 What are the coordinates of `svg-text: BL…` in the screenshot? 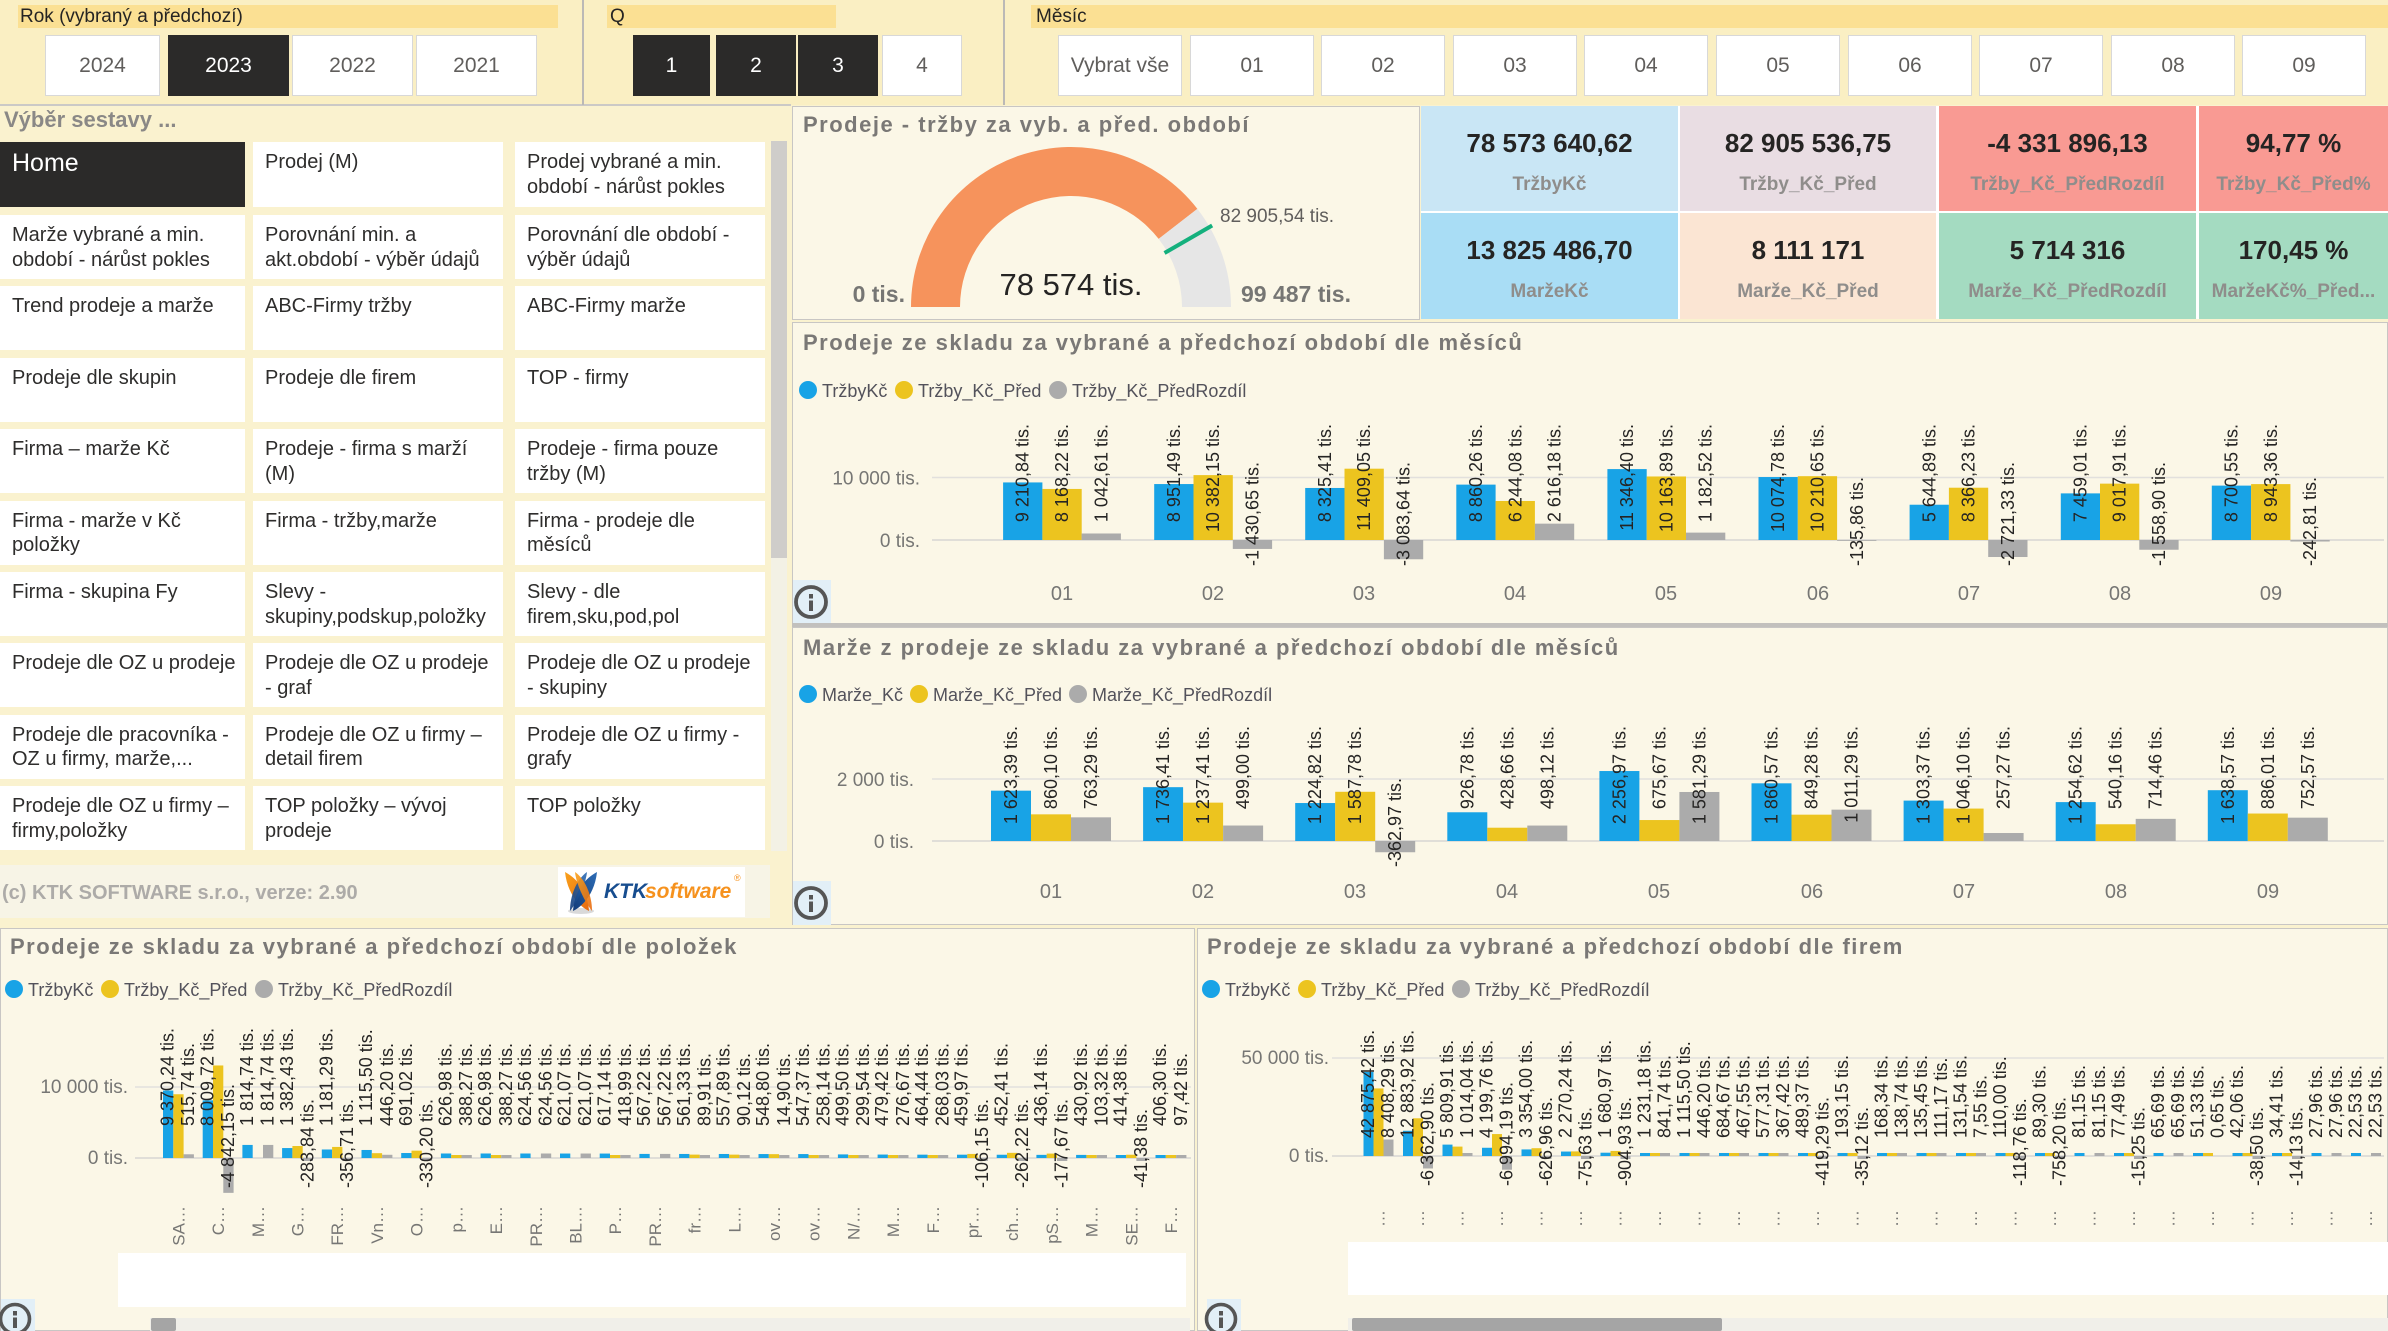 It's located at (576, 1225).